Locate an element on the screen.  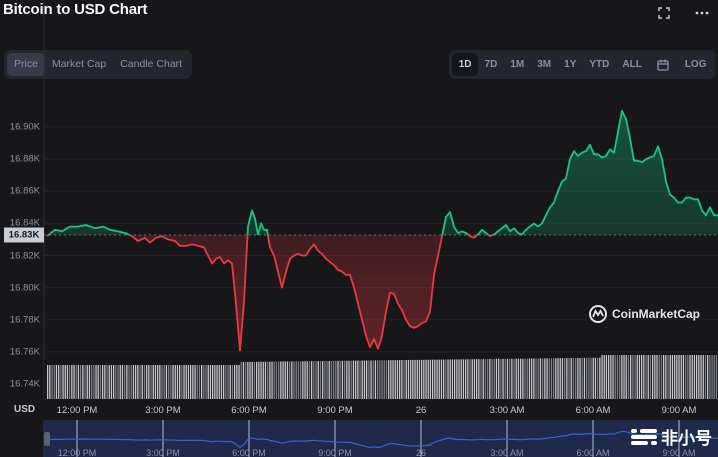
range-ytd: YTD is located at coordinates (599, 64).